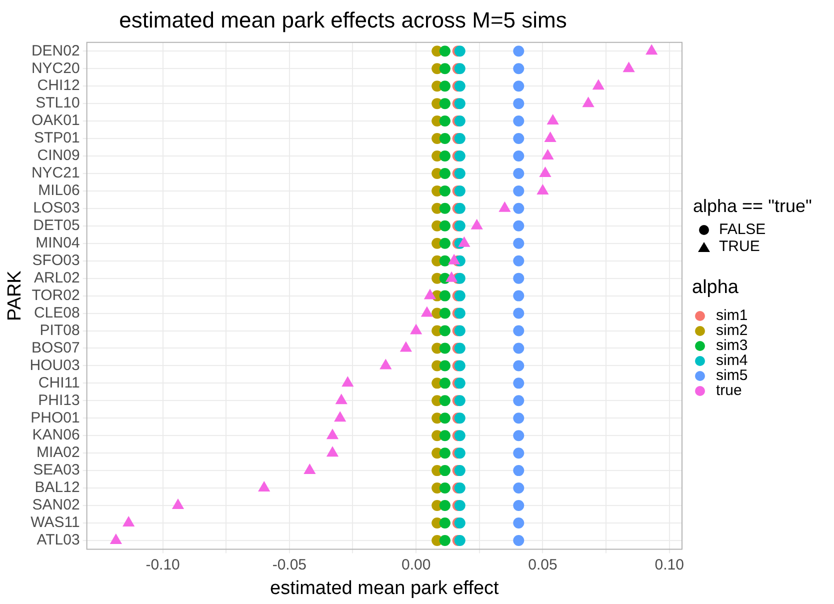 Image resolution: width=834 pixels, height=604 pixels. What do you see at coordinates (56, 295) in the screenshot?
I see `y-tick-label: TOR02` at bounding box center [56, 295].